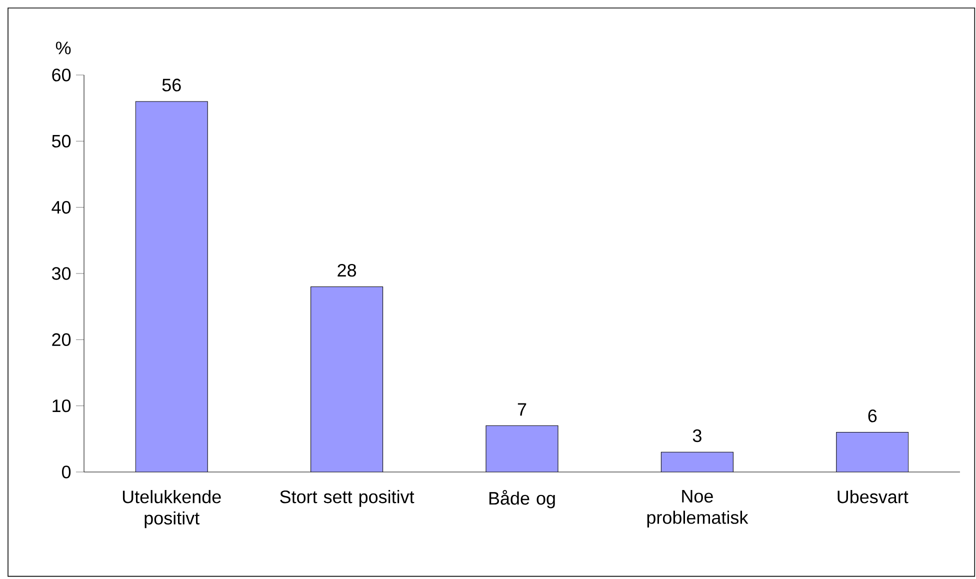 The height and width of the screenshot is (579, 976). I want to click on x-tick-label: Utelukkende positivt, so click(171, 509).